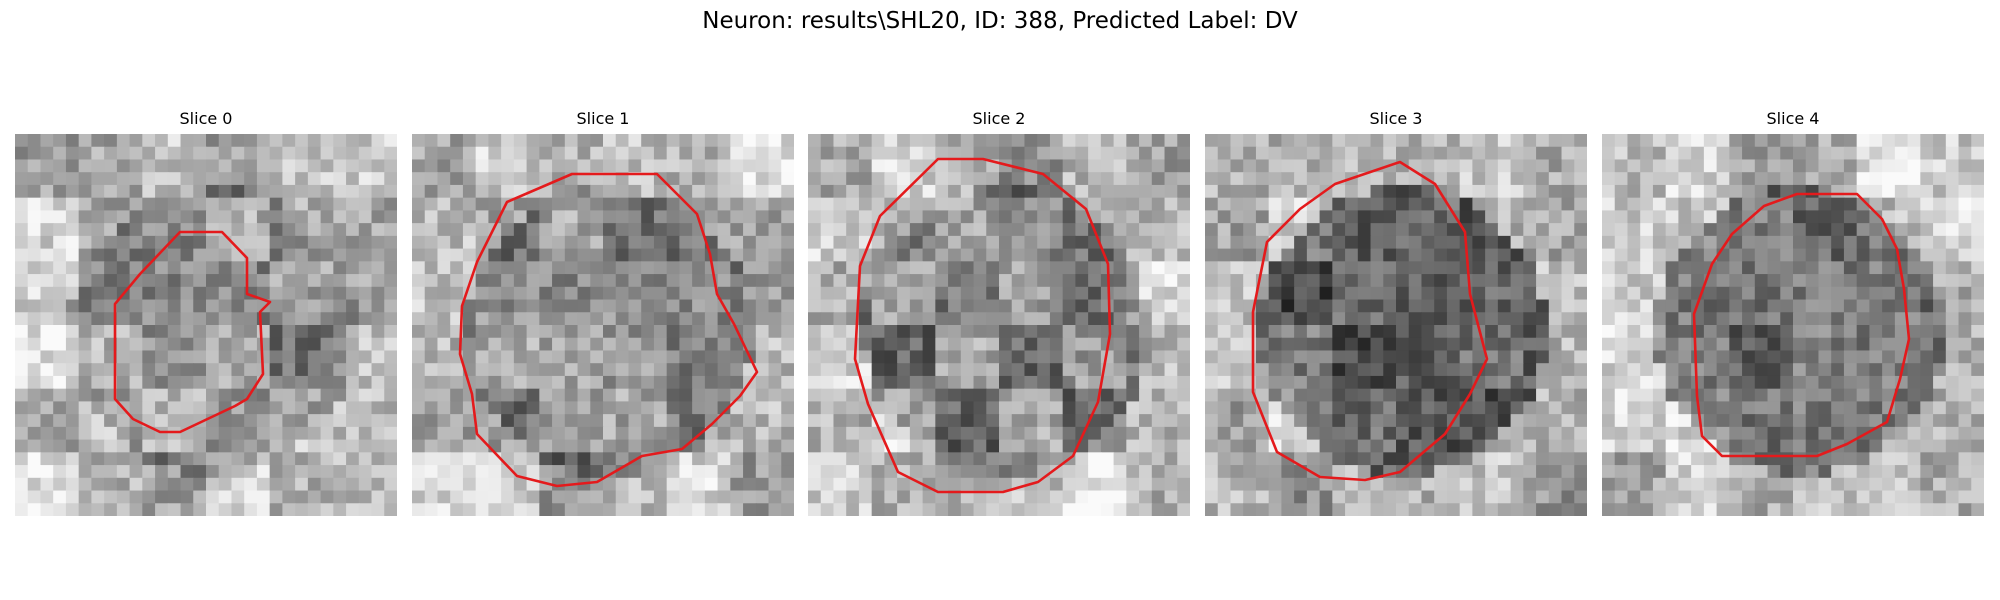  I want to click on slice-panel-2: Slice 2, so click(999, 312).